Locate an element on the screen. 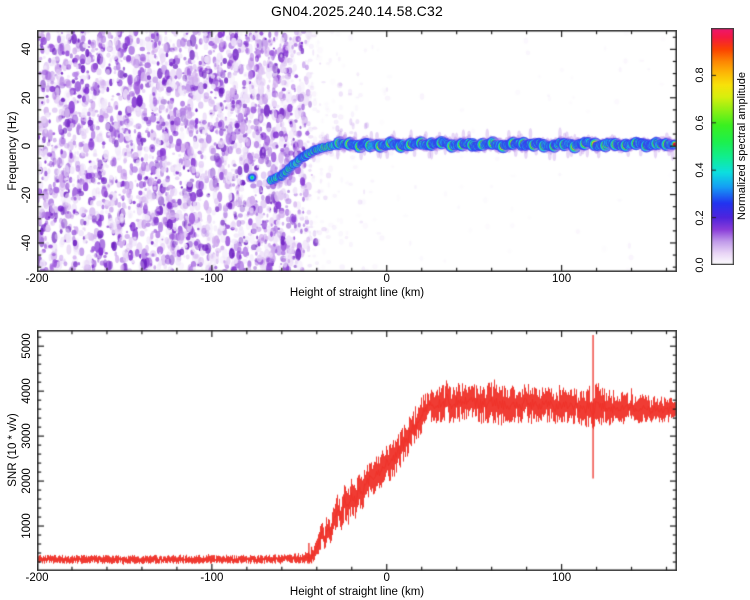 The width and height of the screenshot is (750, 600). snr-xtick-label: 0 is located at coordinates (386, 578).